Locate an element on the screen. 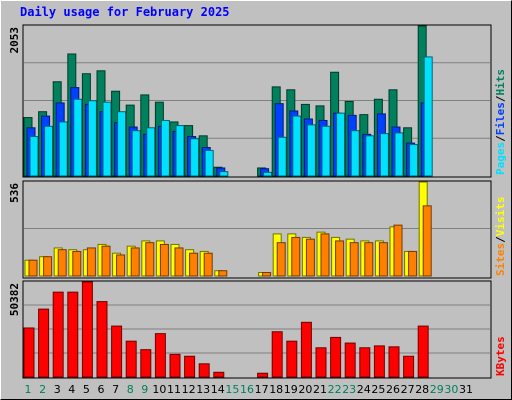 This screenshot has height=400, width=512. x-axis-label-day-6: 6 is located at coordinates (101, 389).